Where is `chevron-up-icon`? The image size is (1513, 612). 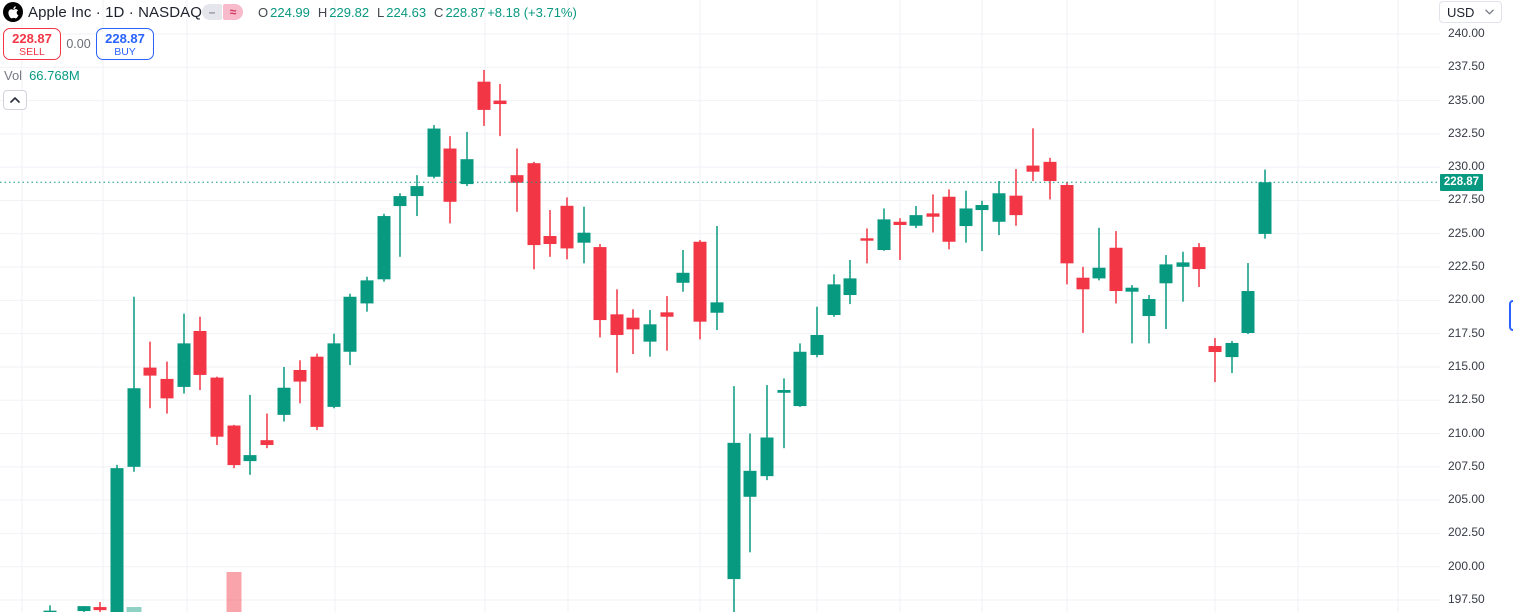 chevron-up-icon is located at coordinates (15, 100).